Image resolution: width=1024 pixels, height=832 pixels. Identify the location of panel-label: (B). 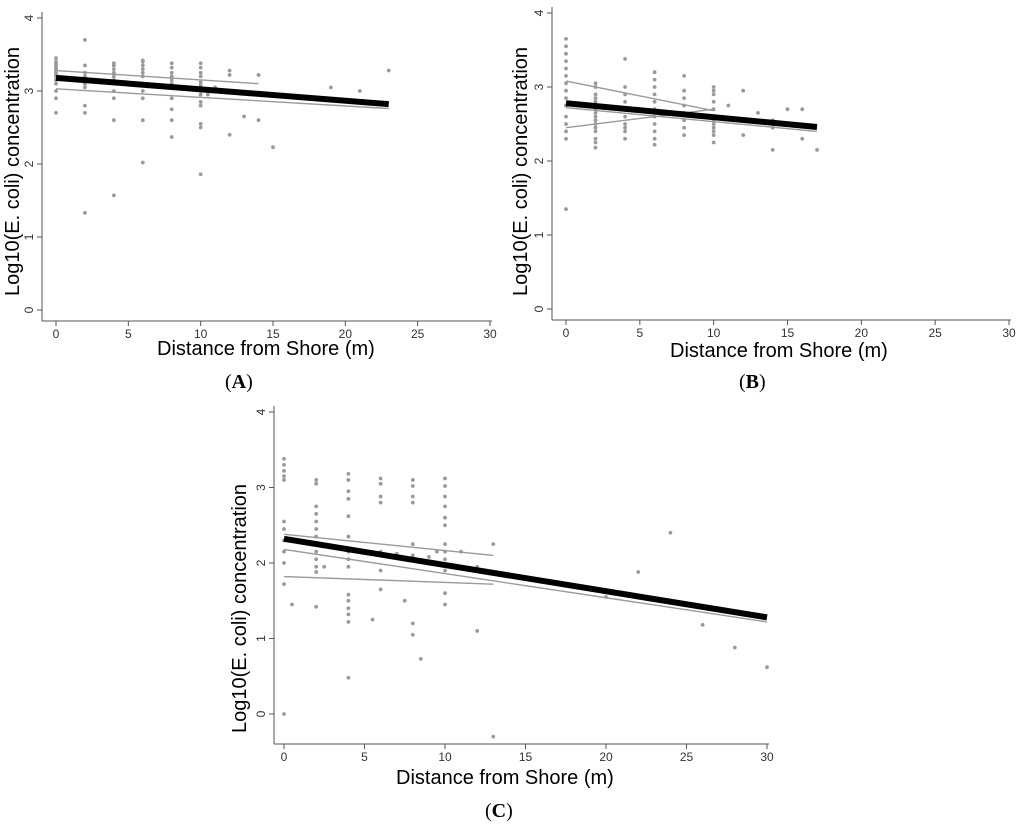
(752, 382).